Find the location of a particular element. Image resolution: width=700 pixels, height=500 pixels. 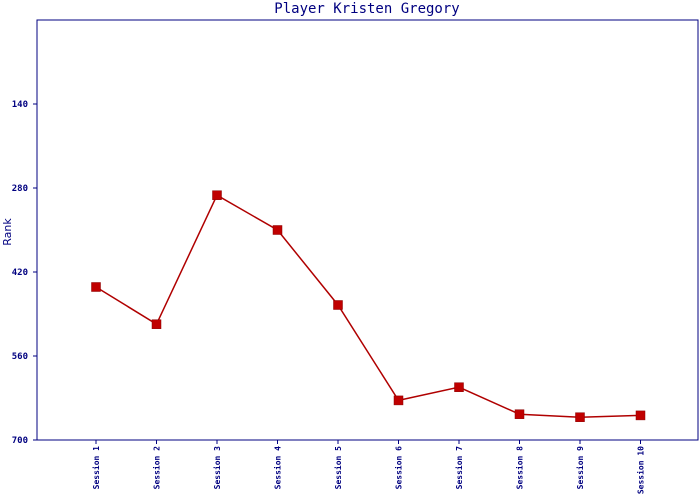

chart-title: Player Kristen Gregory is located at coordinates (366, 9).